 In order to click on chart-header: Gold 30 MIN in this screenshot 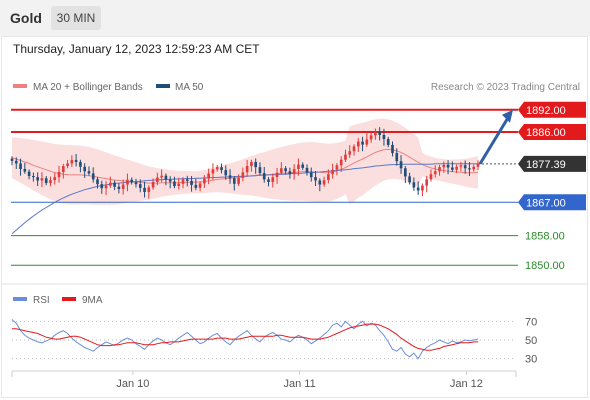, I will do `click(295, 18)`.